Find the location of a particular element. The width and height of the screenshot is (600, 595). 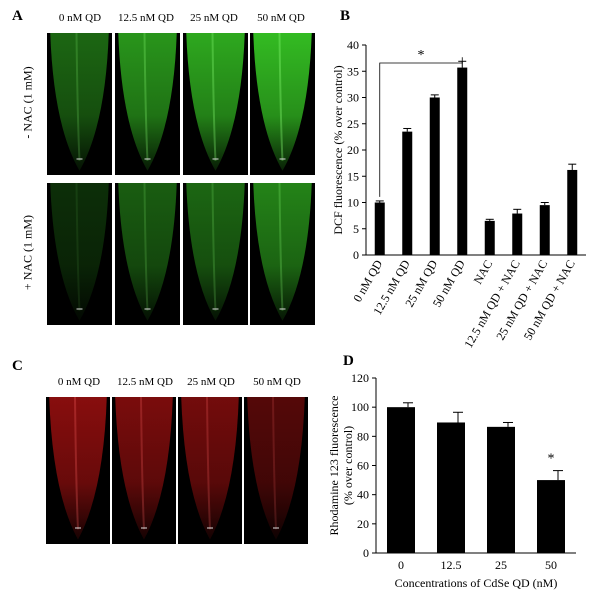

panel-c-micrograph-c2-root-streak is located at coordinates (208, 463).